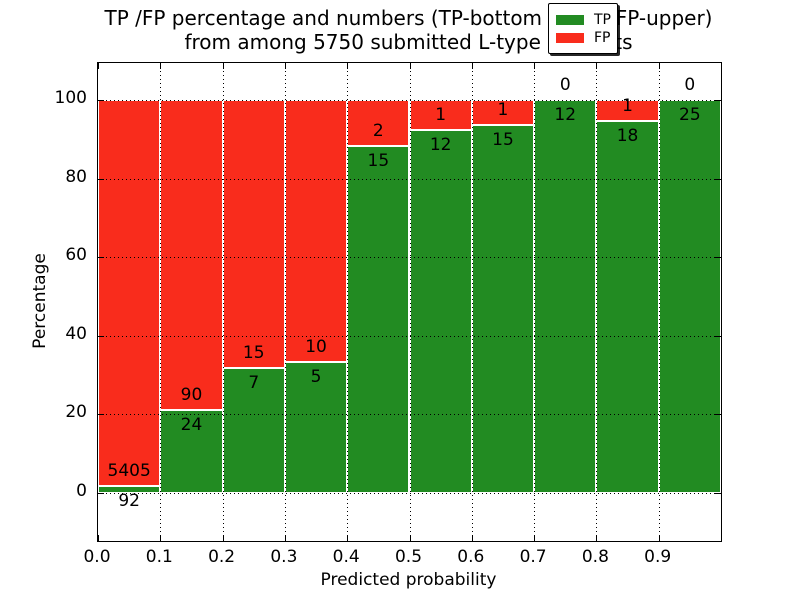 The image size is (800, 600). Describe the element at coordinates (658, 557) in the screenshot. I see `x-tick-label: 0.9` at that location.